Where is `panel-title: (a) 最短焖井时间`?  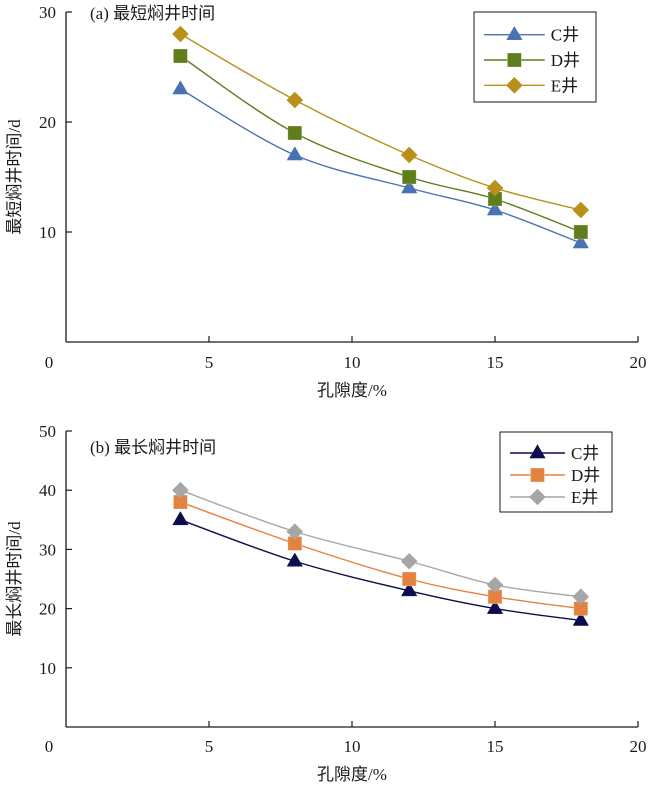 panel-title: (a) 最短焖井时间 is located at coordinates (152, 13).